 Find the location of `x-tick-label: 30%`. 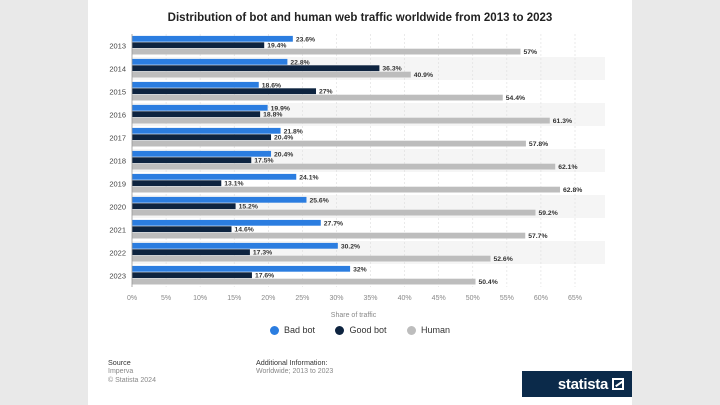

x-tick-label: 30% is located at coordinates (336, 298).